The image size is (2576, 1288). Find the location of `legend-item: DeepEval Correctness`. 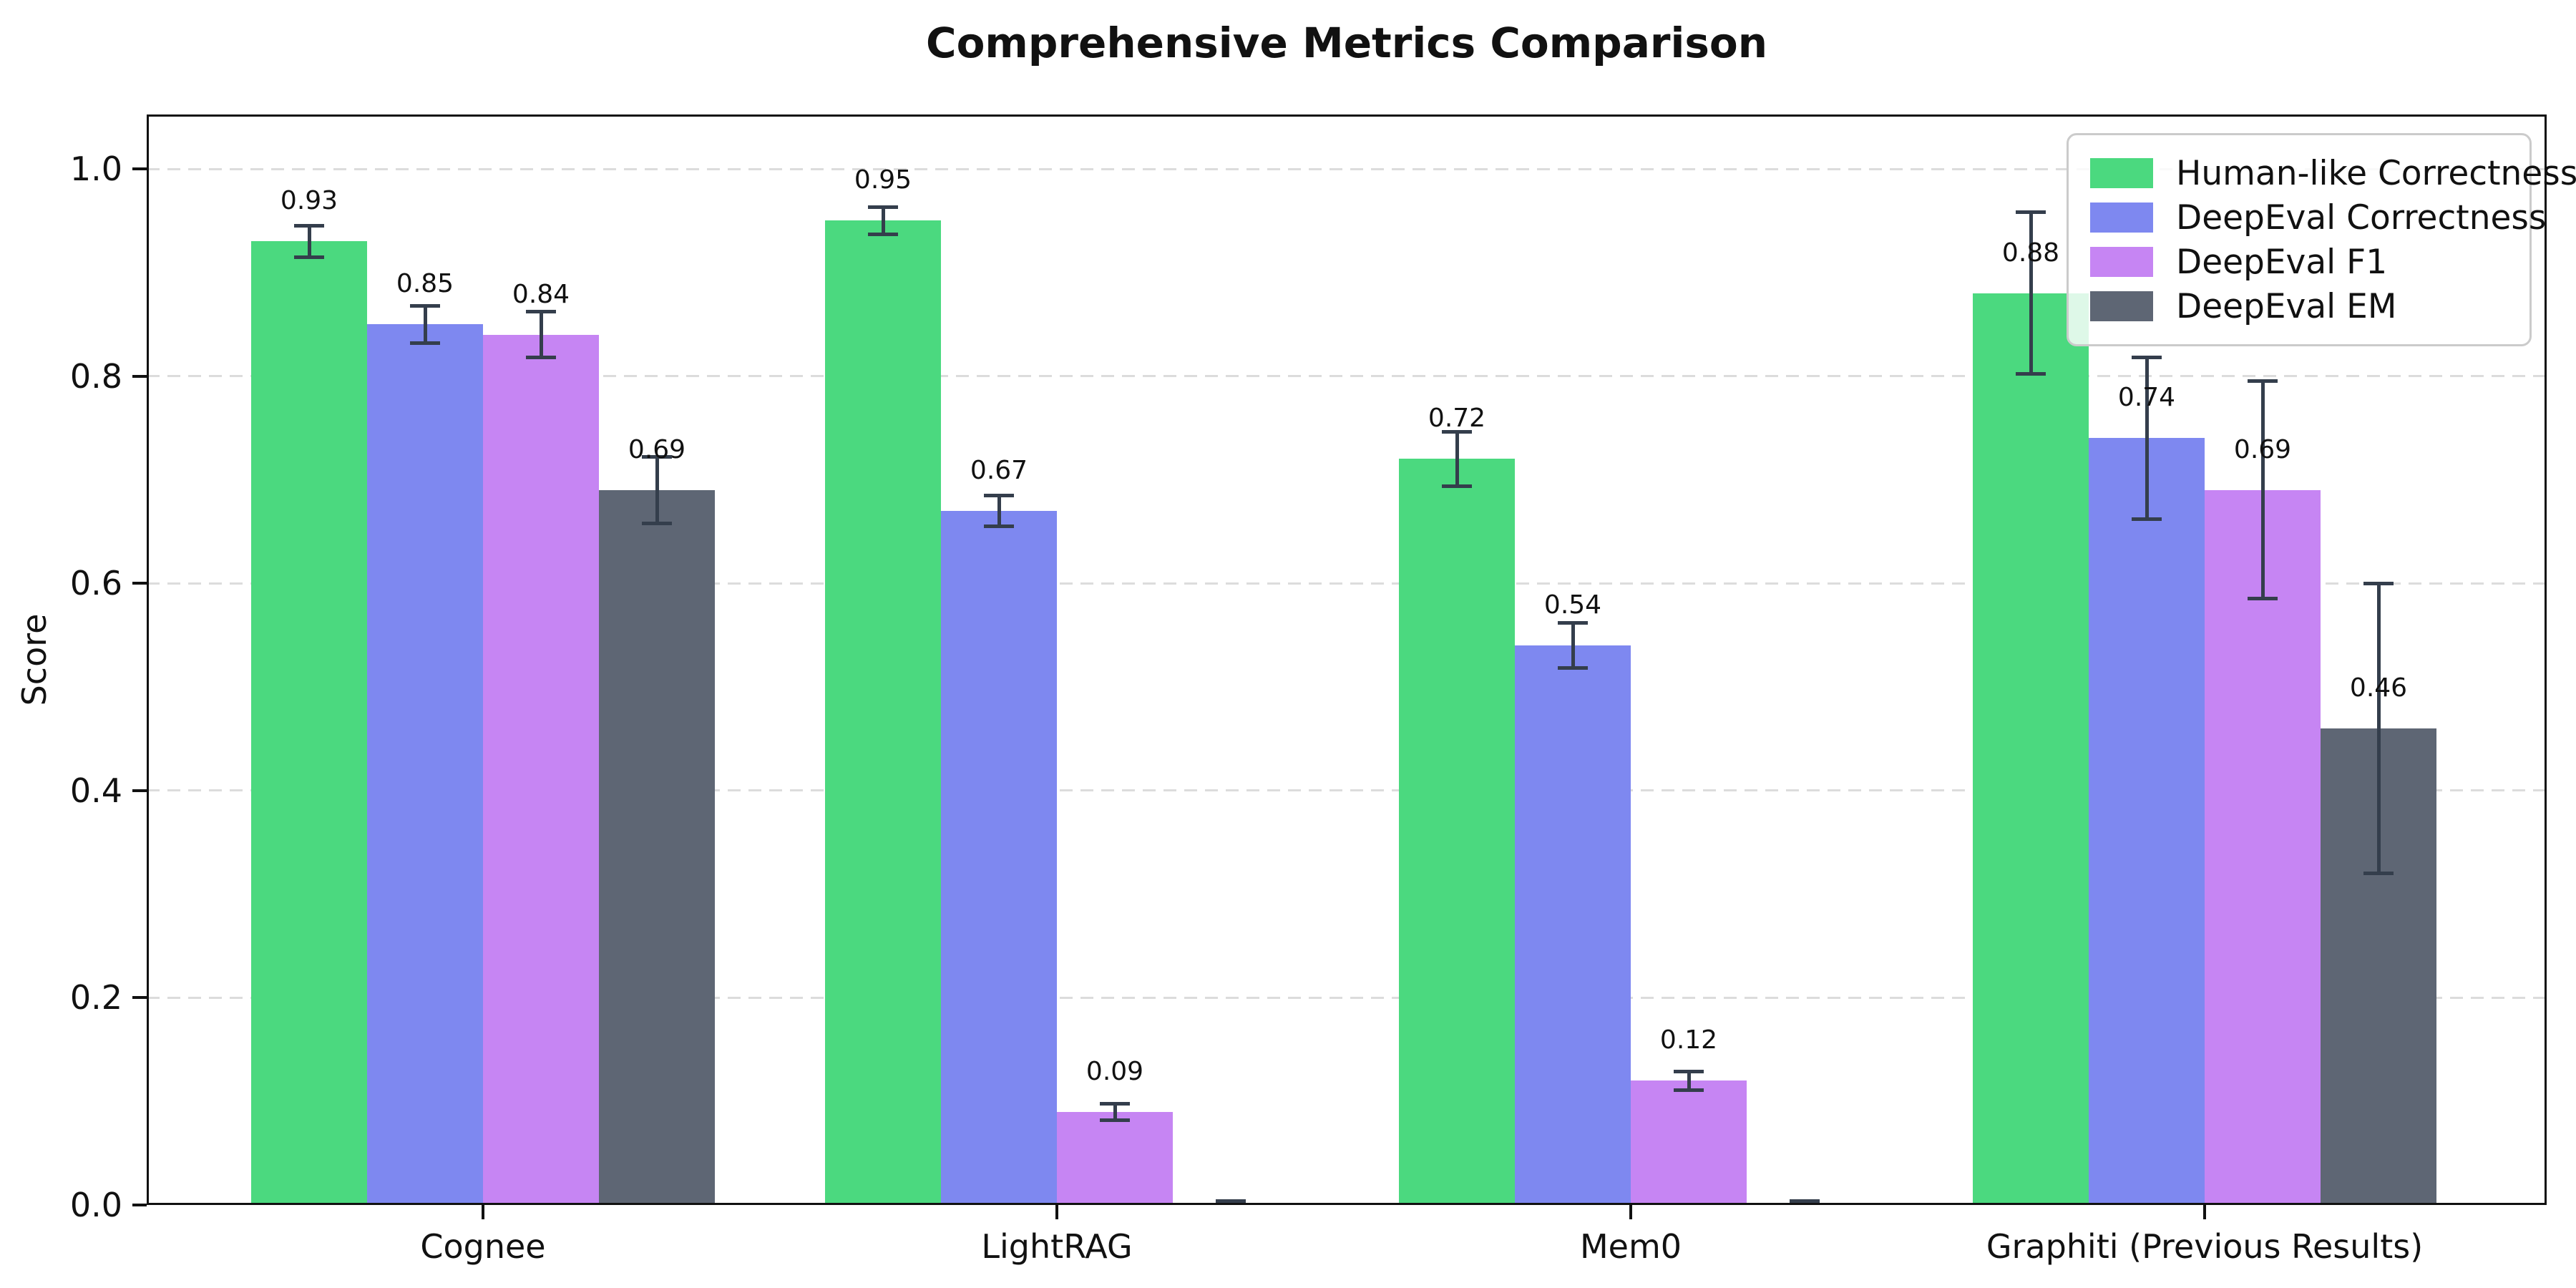

legend-item: DeepEval Correctness is located at coordinates (2318, 217).